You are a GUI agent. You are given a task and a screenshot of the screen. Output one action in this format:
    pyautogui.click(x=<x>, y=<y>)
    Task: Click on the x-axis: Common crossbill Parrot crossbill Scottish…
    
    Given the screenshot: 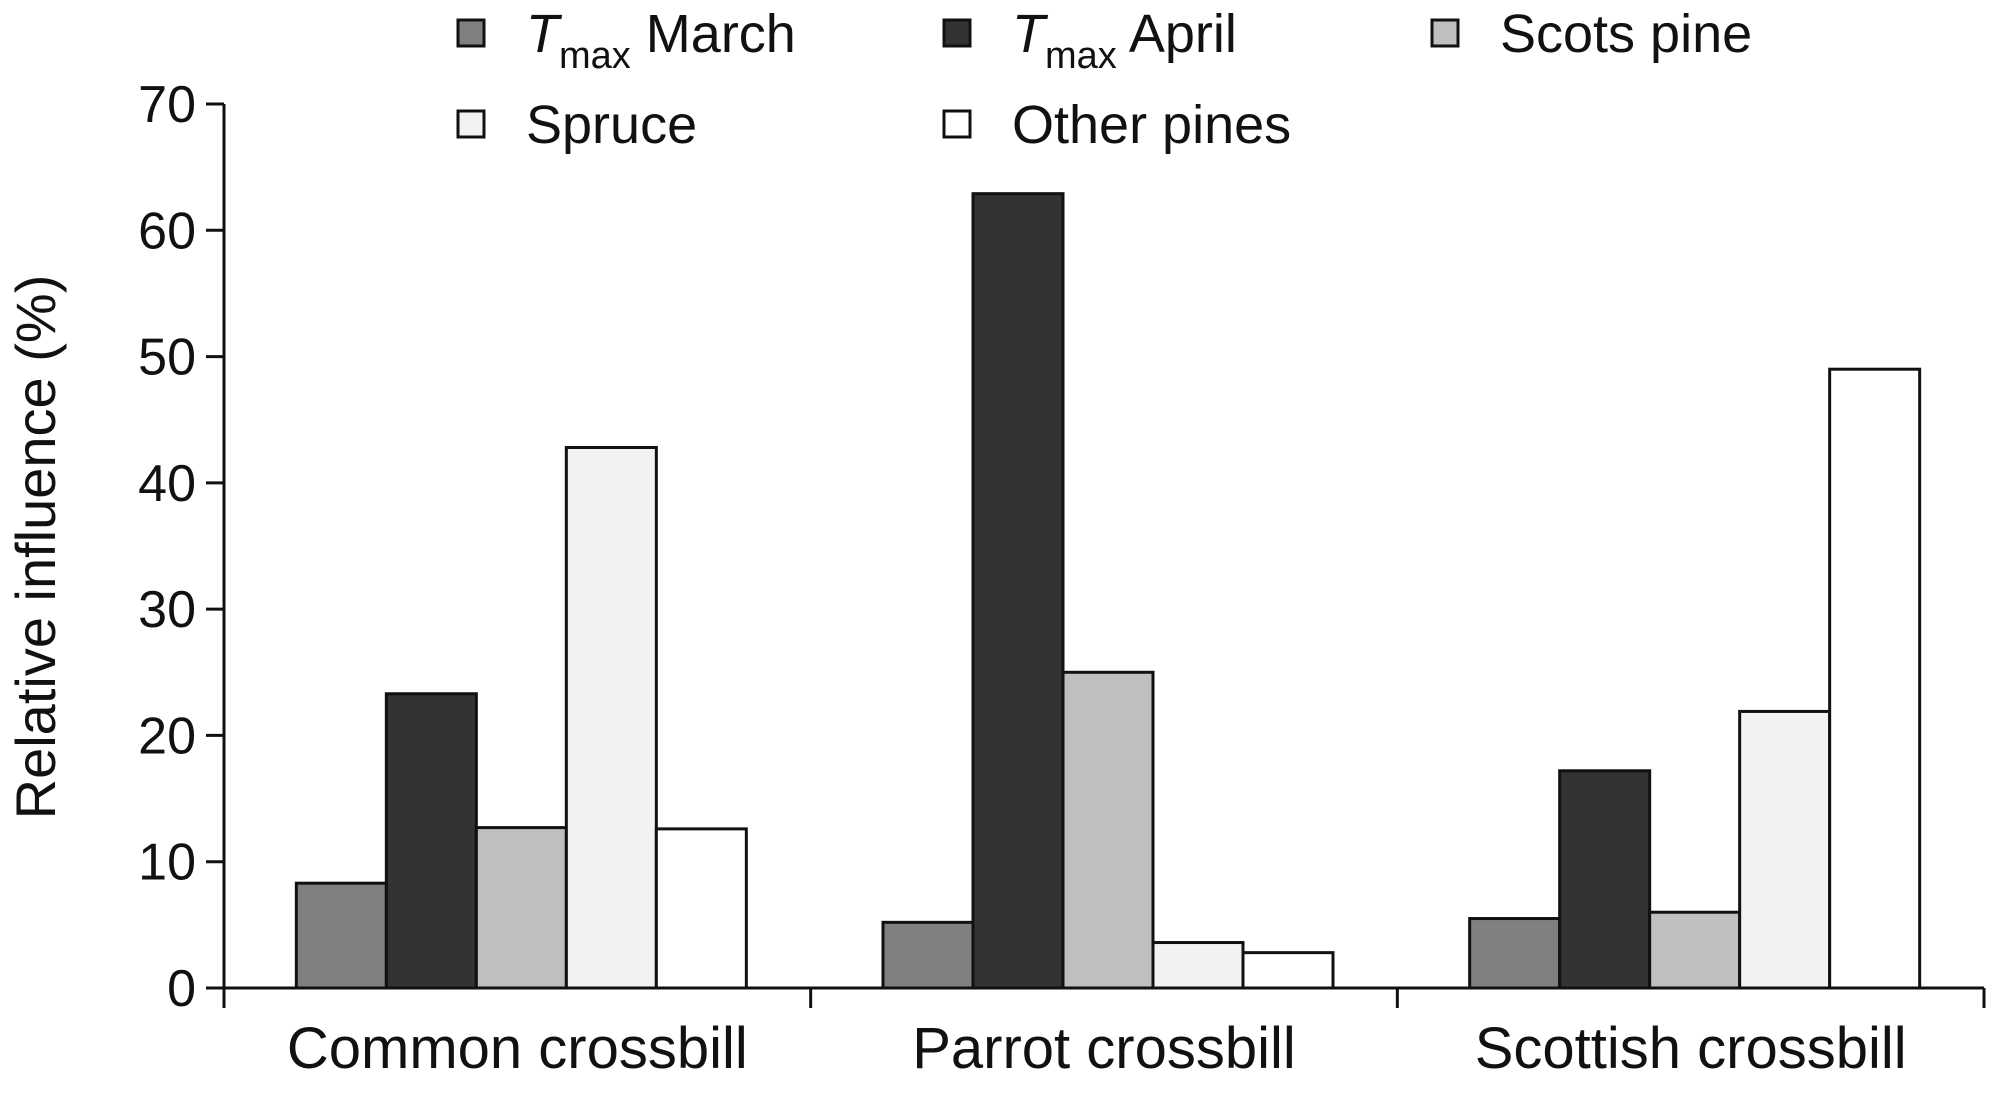 What is the action you would take?
    pyautogui.click(x=1104, y=1033)
    